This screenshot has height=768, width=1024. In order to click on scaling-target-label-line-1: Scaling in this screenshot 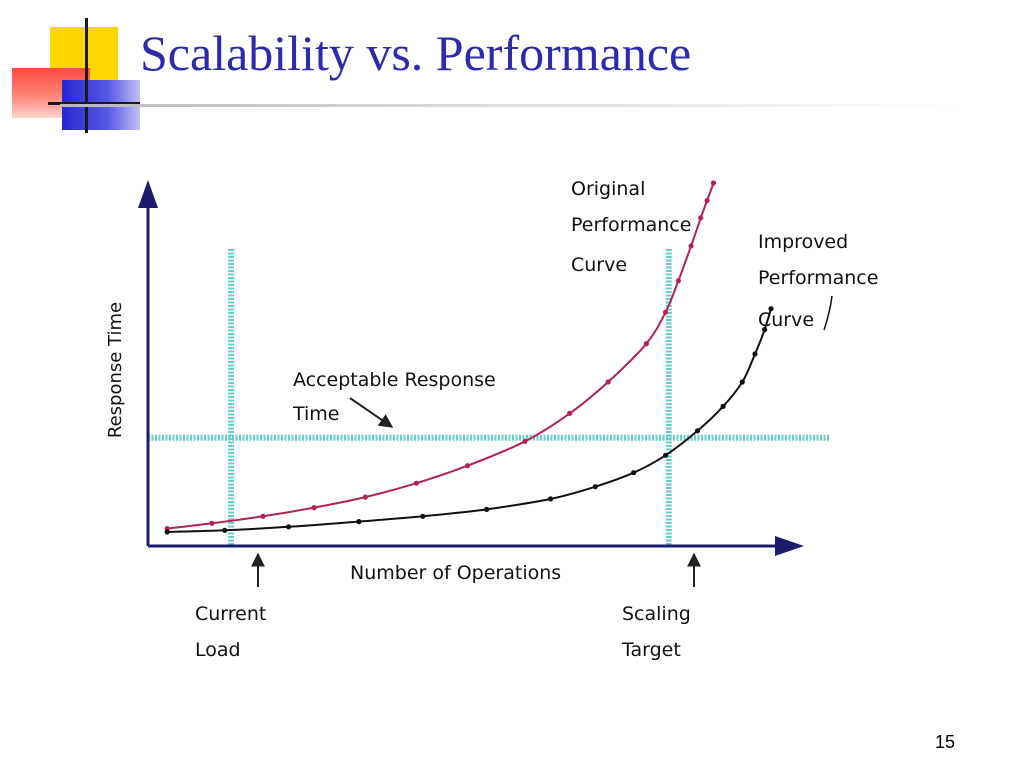, I will do `click(656, 614)`.